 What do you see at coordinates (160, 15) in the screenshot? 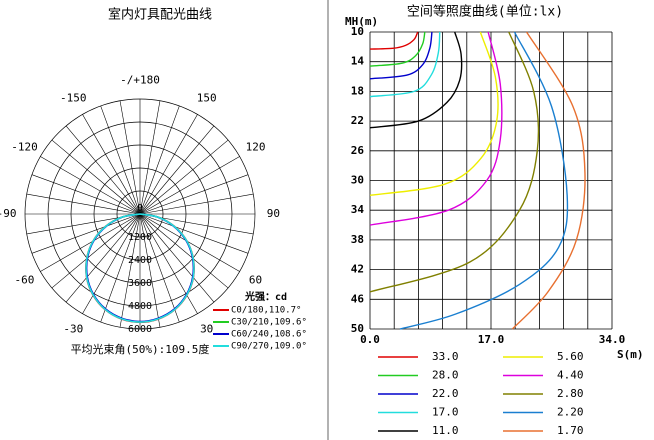
I see `polar-title: 室内灯具配光曲线` at bounding box center [160, 15].